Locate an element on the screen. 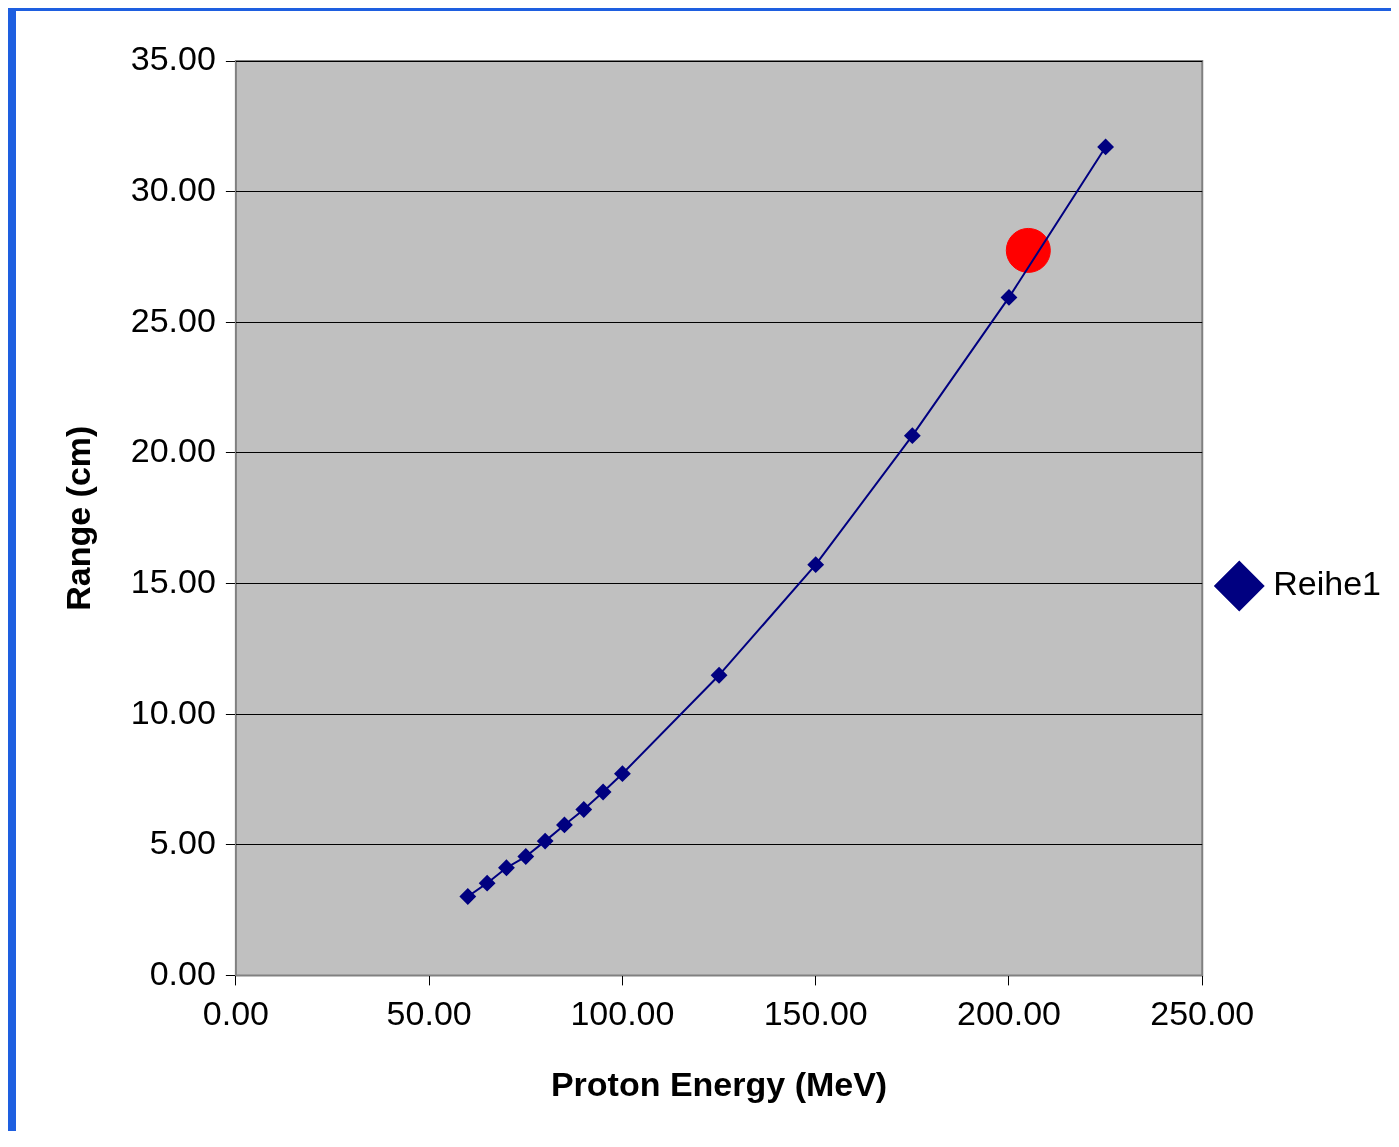  y-tick-label: 30.00 is located at coordinates (173, 189).